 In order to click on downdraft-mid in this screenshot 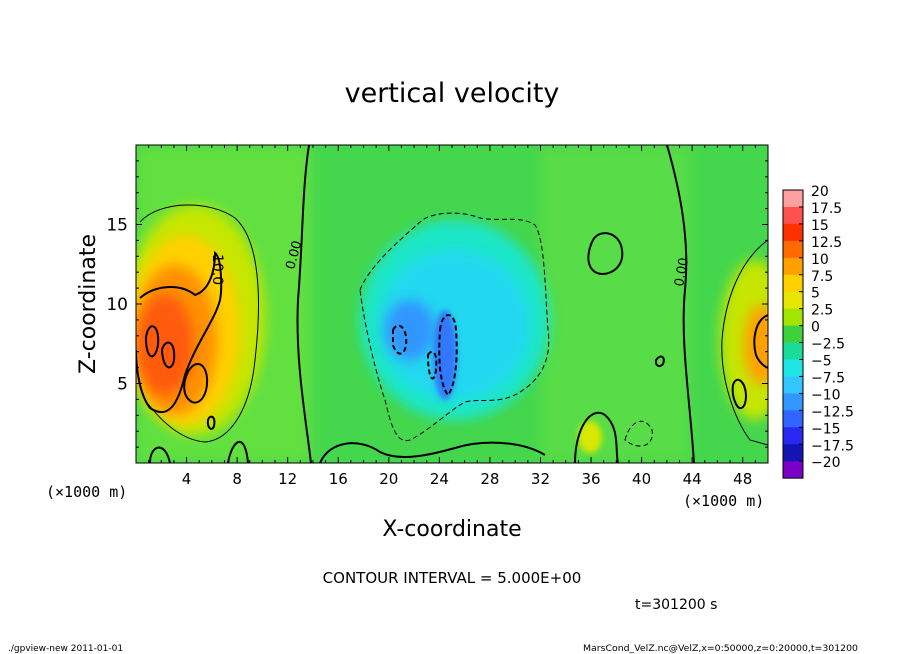, I will do `click(455, 325)`.